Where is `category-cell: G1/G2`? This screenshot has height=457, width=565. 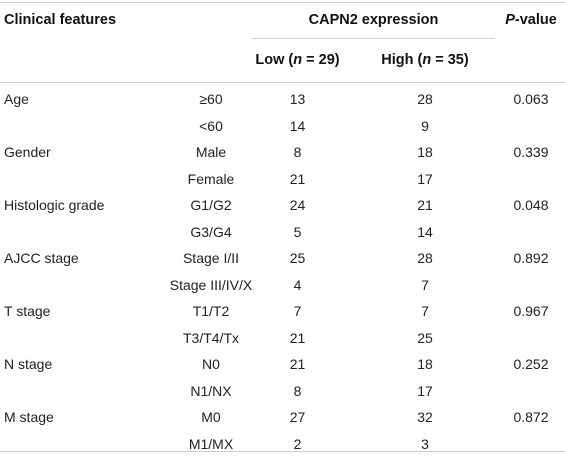 category-cell: G1/G2 is located at coordinates (211, 205).